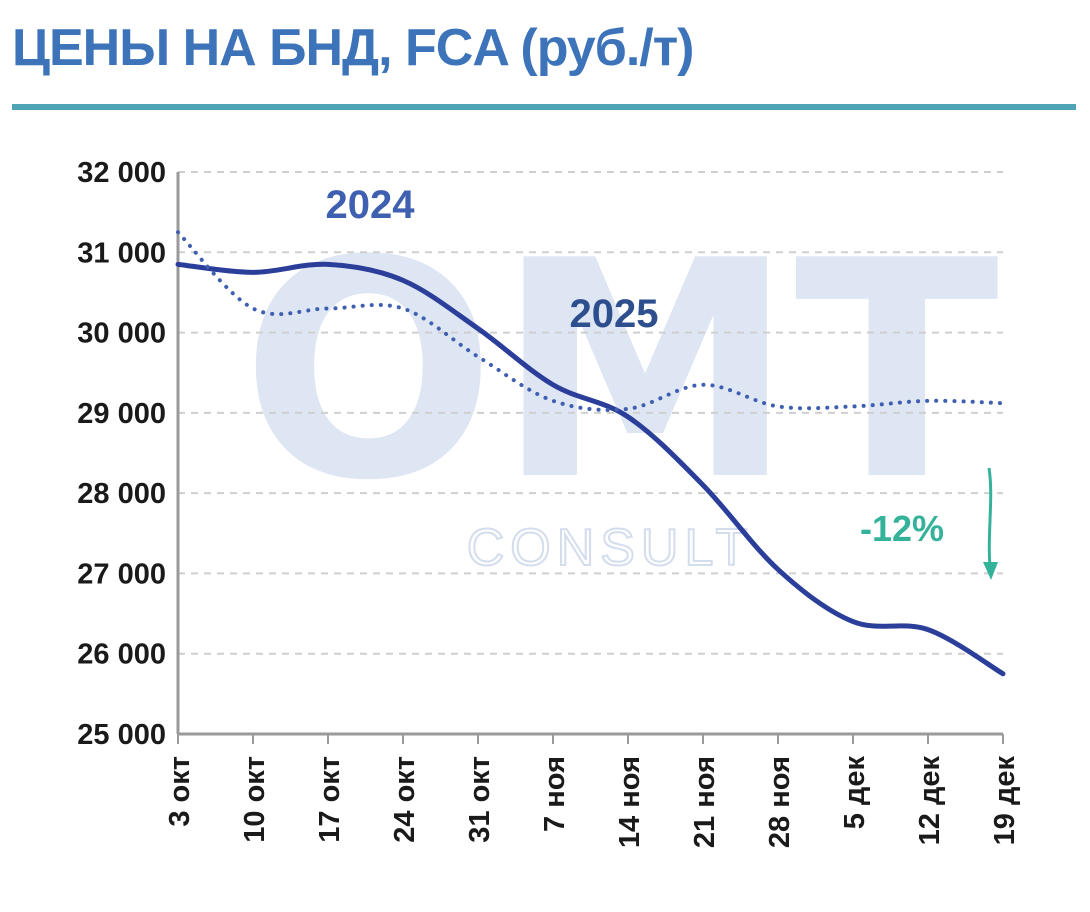 The width and height of the screenshot is (1090, 912). What do you see at coordinates (121, 334) in the screenshot?
I see `y-tick-label: 30 000` at bounding box center [121, 334].